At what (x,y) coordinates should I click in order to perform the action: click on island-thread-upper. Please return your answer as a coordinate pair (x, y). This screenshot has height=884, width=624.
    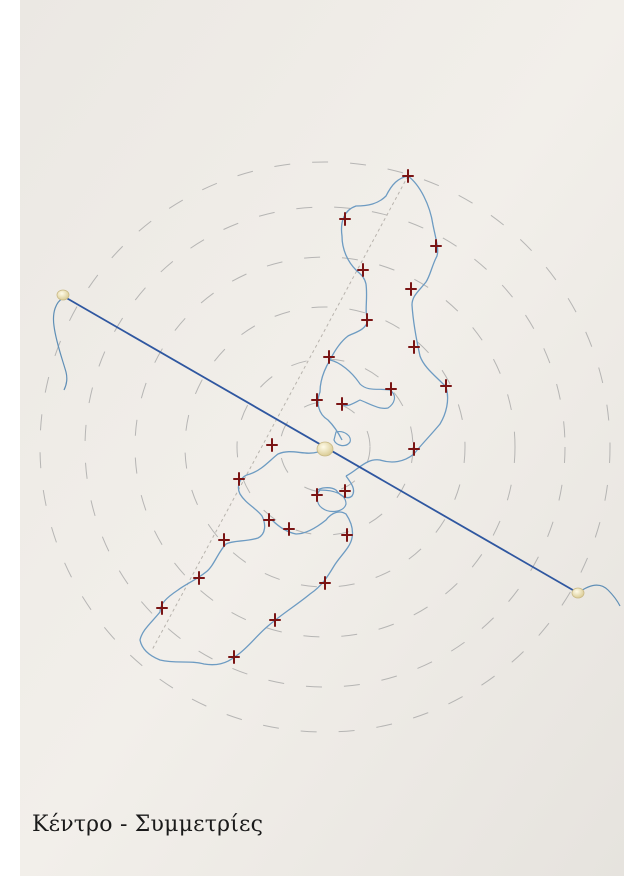
    Looking at the image, I should click on (383, 326).